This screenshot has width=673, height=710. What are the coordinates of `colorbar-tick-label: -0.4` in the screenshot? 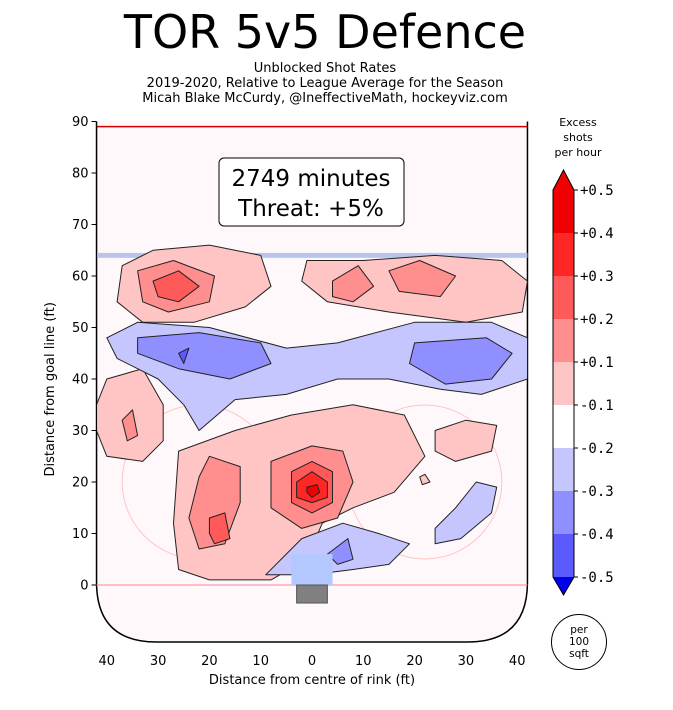 It's located at (597, 535).